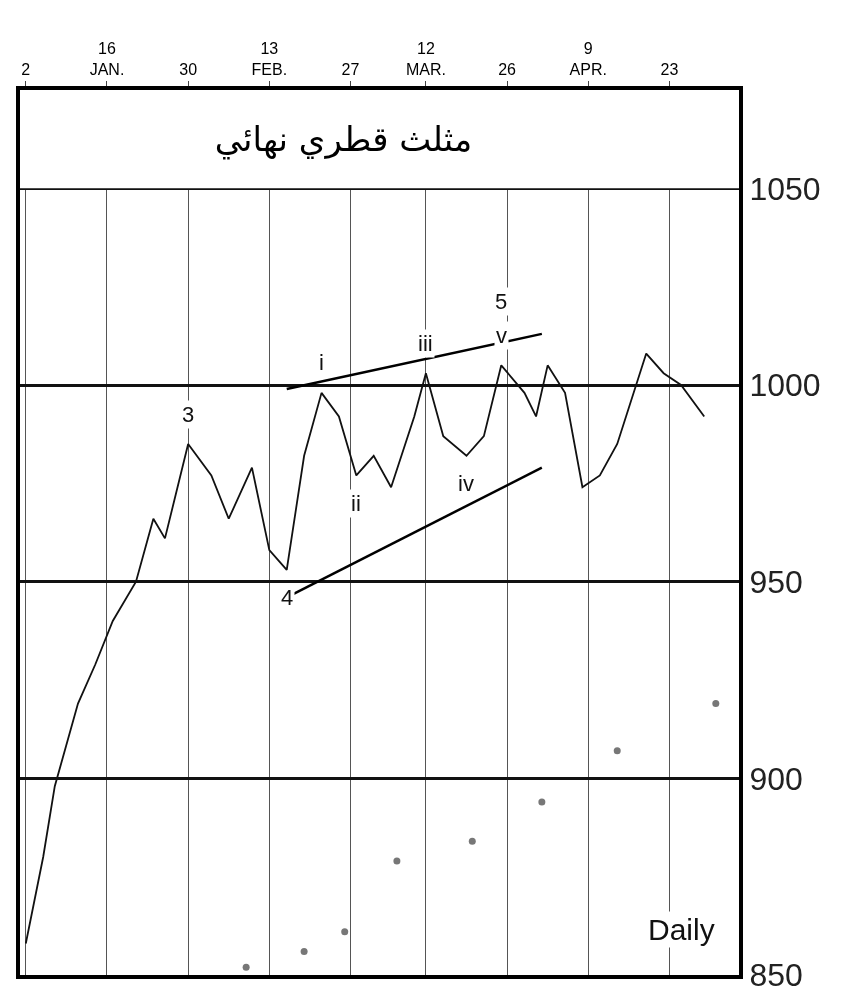 Image resolution: width=859 pixels, height=1005 pixels. Describe the element at coordinates (501, 301) in the screenshot. I see `annotation: 5` at that location.